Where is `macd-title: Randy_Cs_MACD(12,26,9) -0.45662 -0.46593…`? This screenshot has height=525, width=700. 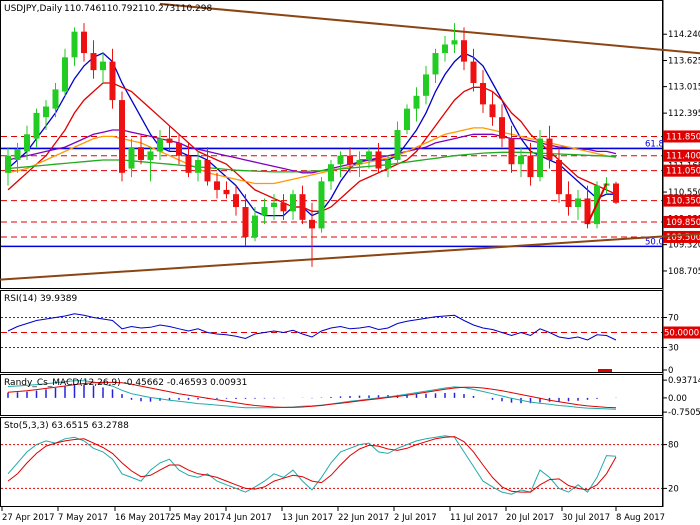
macd-title: Randy_Cs_MACD(12,26,9) -0.45662 -0.46593… is located at coordinates (125, 383).